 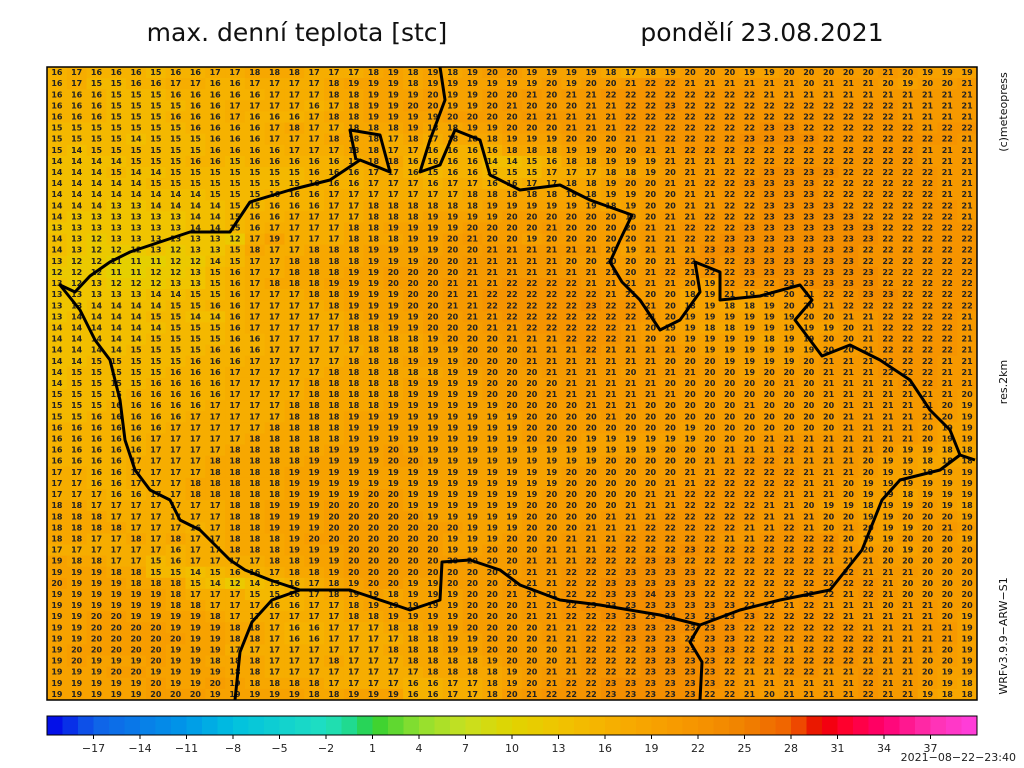 What do you see at coordinates (136, 305) in the screenshot?
I see `cell-value: 14` at bounding box center [136, 305].